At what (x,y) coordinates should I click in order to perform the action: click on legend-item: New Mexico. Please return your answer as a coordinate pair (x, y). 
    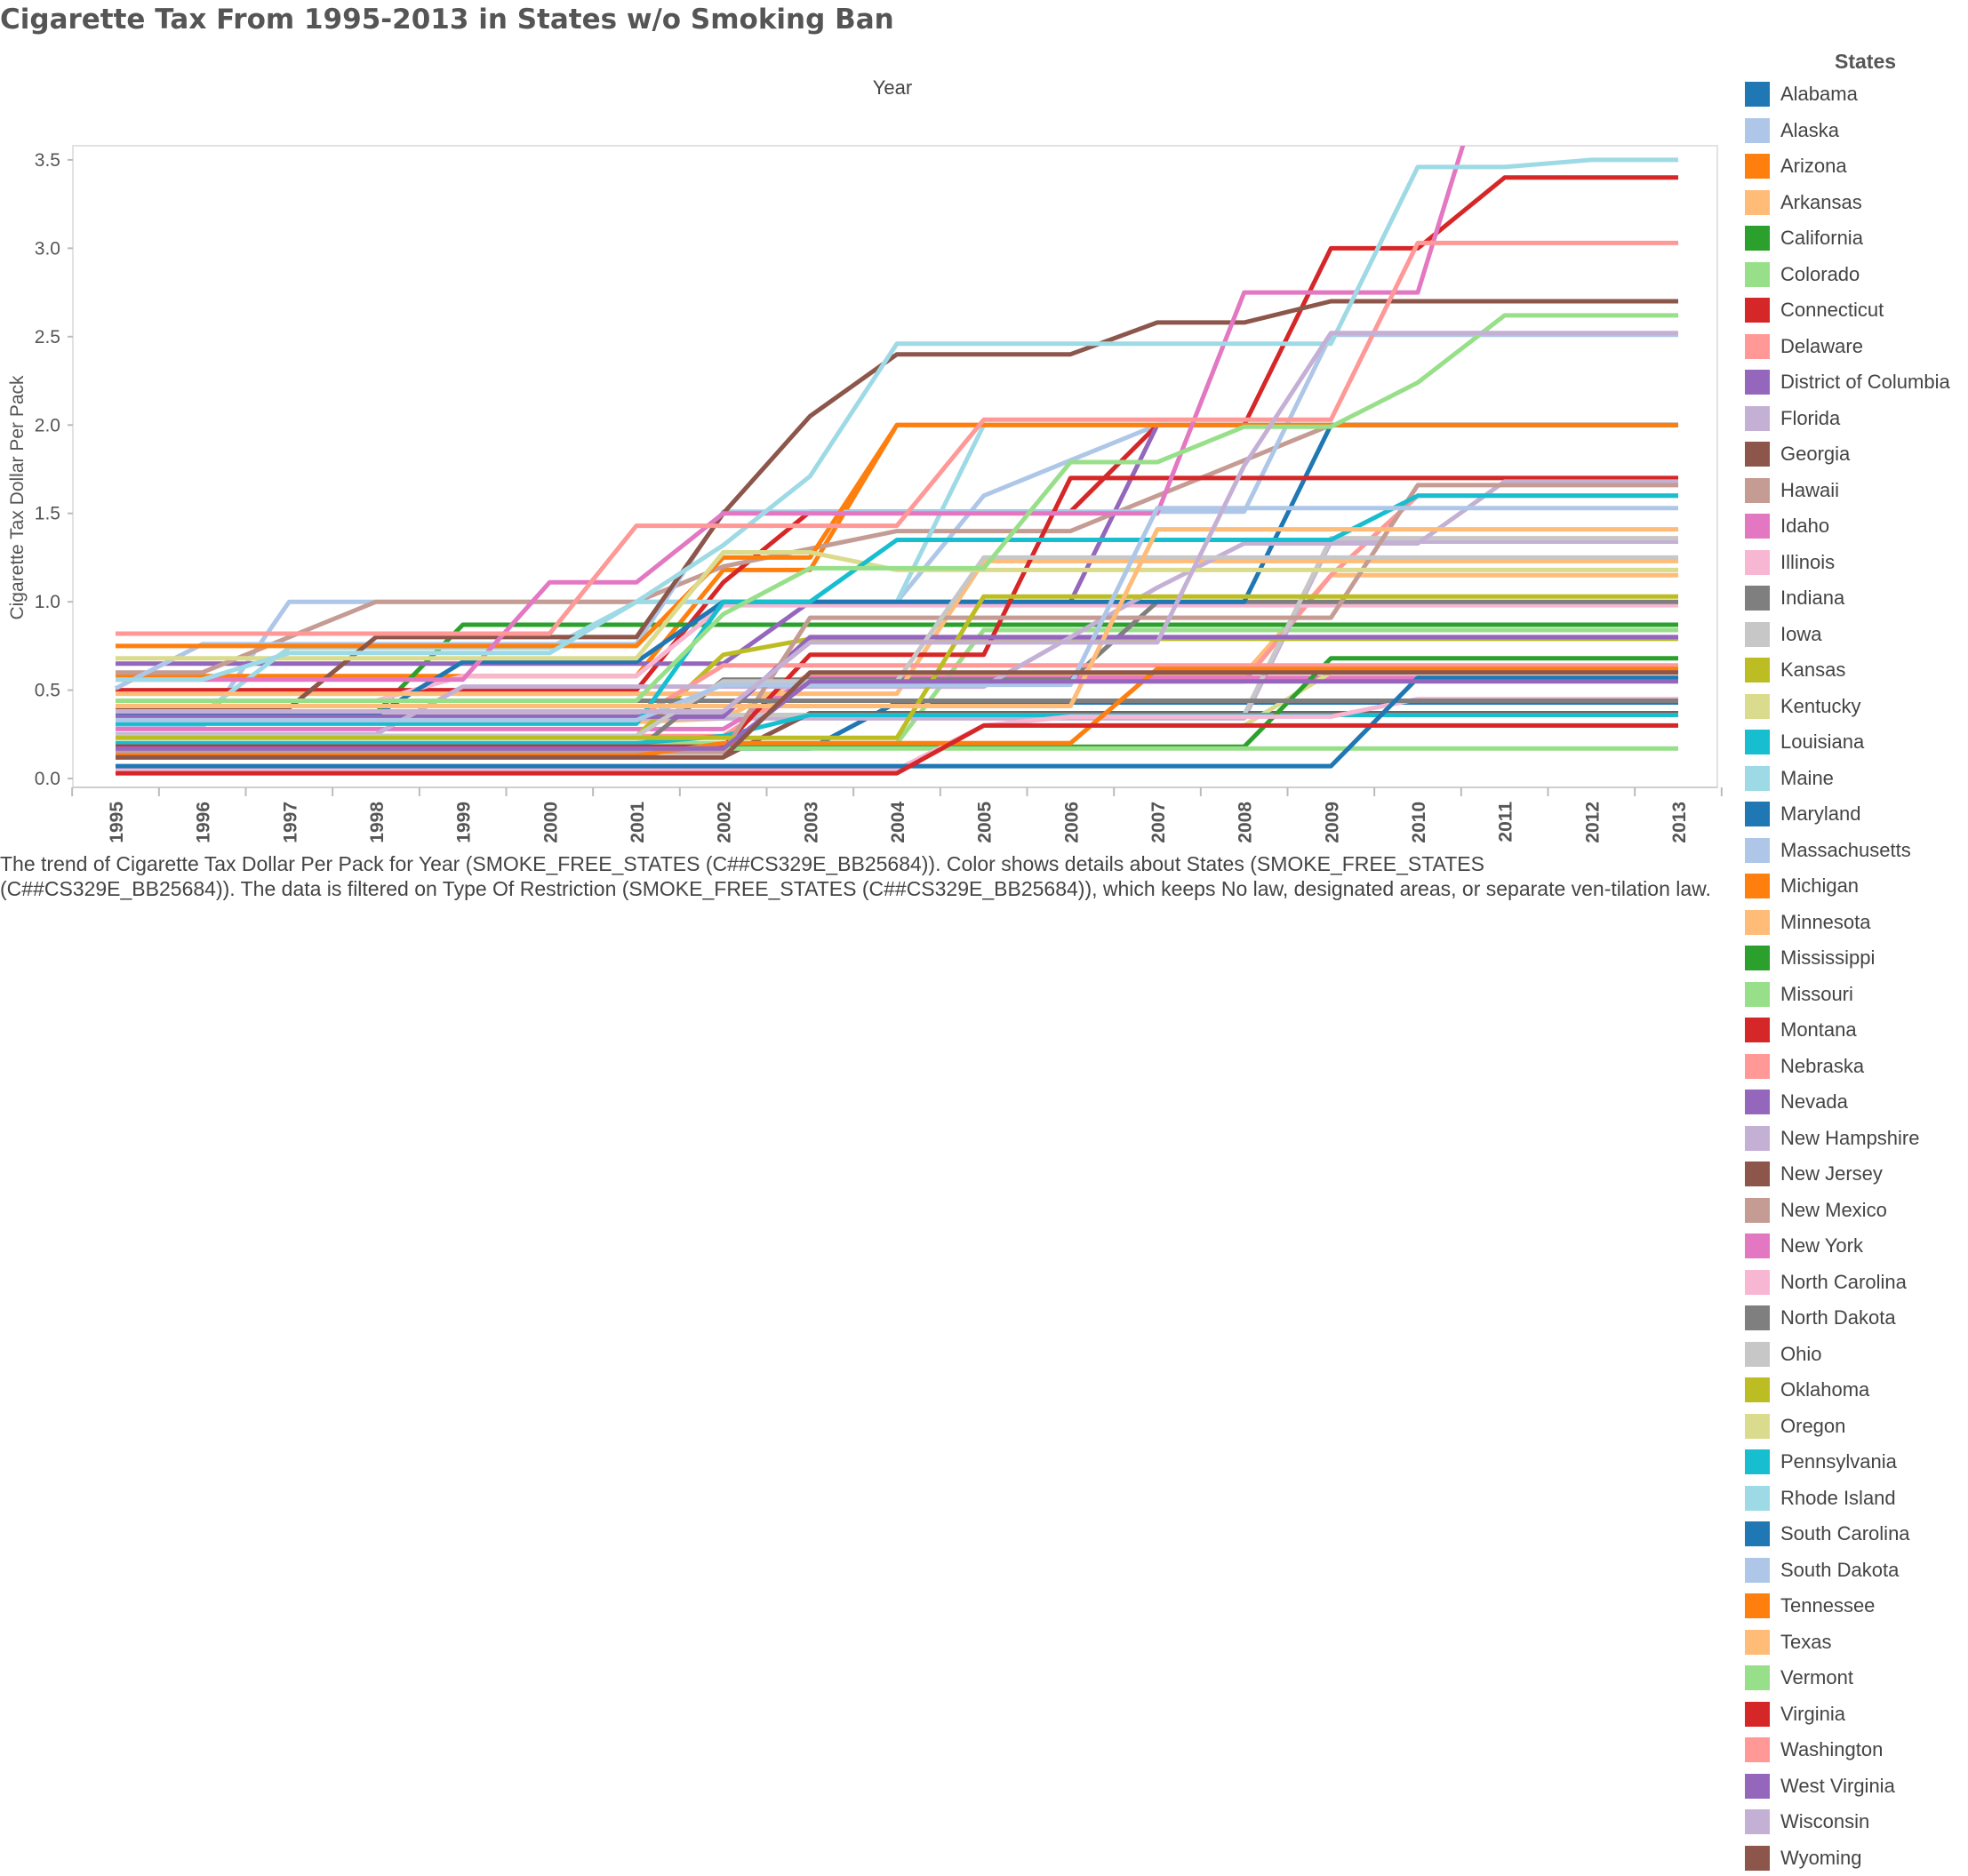
    Looking at the image, I should click on (1847, 1211).